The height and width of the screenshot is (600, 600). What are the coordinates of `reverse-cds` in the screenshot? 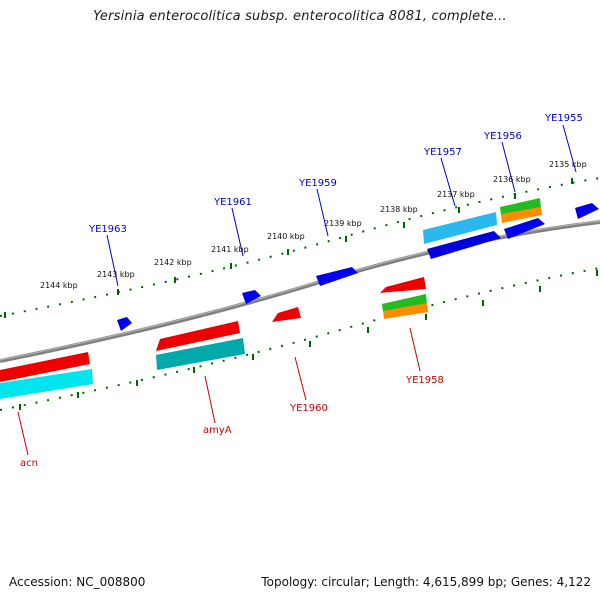 It's located at (213, 329).